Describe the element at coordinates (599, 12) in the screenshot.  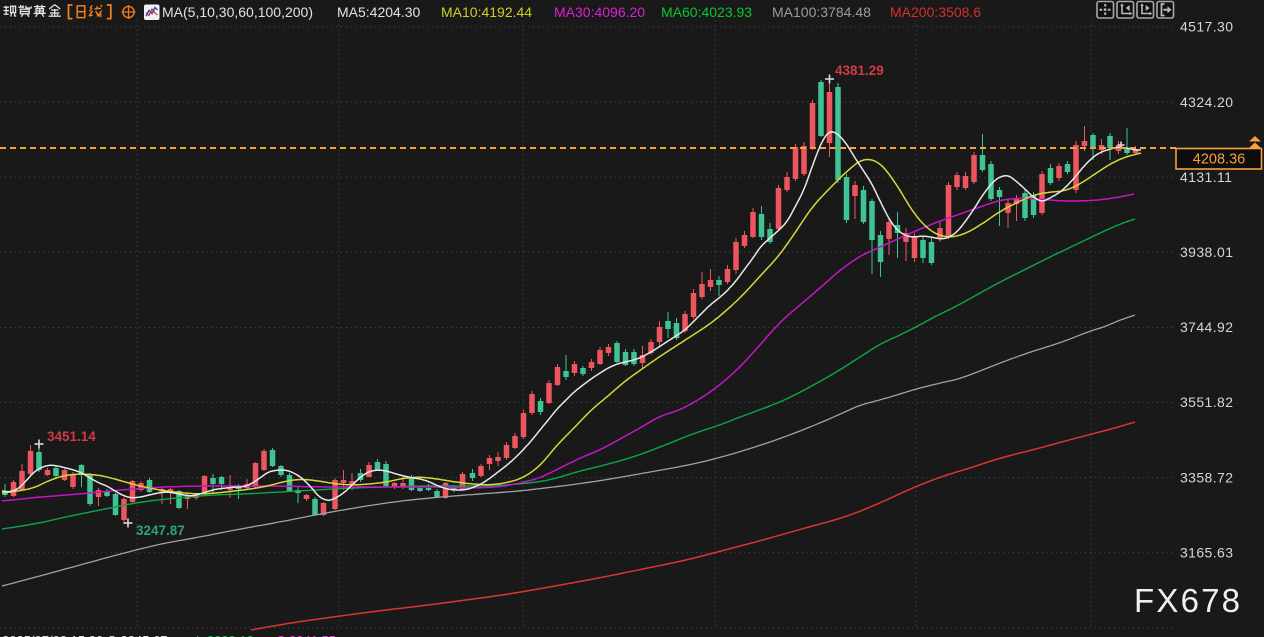
I see `svg-text: MA30:4096.20` at that location.